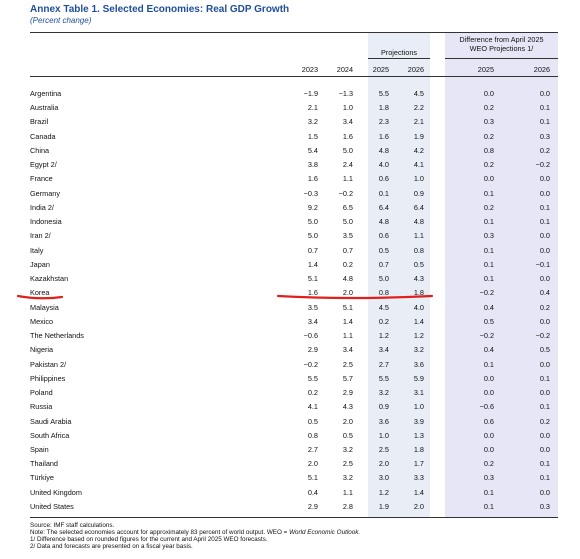  I want to click on row-label: Iran 2/, so click(40, 236).